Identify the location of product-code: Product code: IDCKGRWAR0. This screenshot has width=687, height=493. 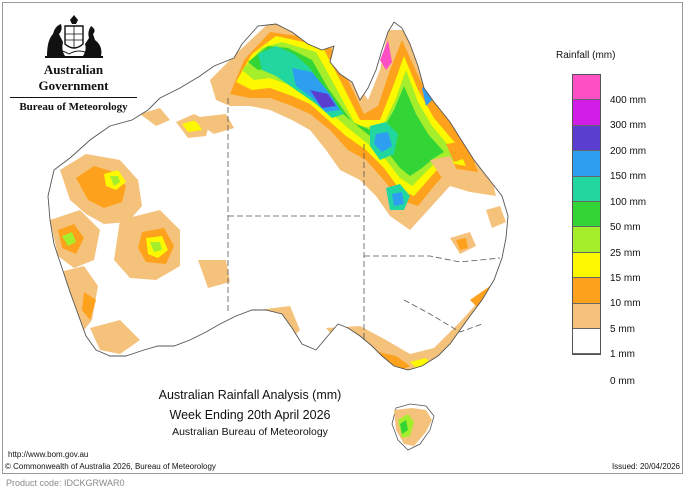
(65, 483).